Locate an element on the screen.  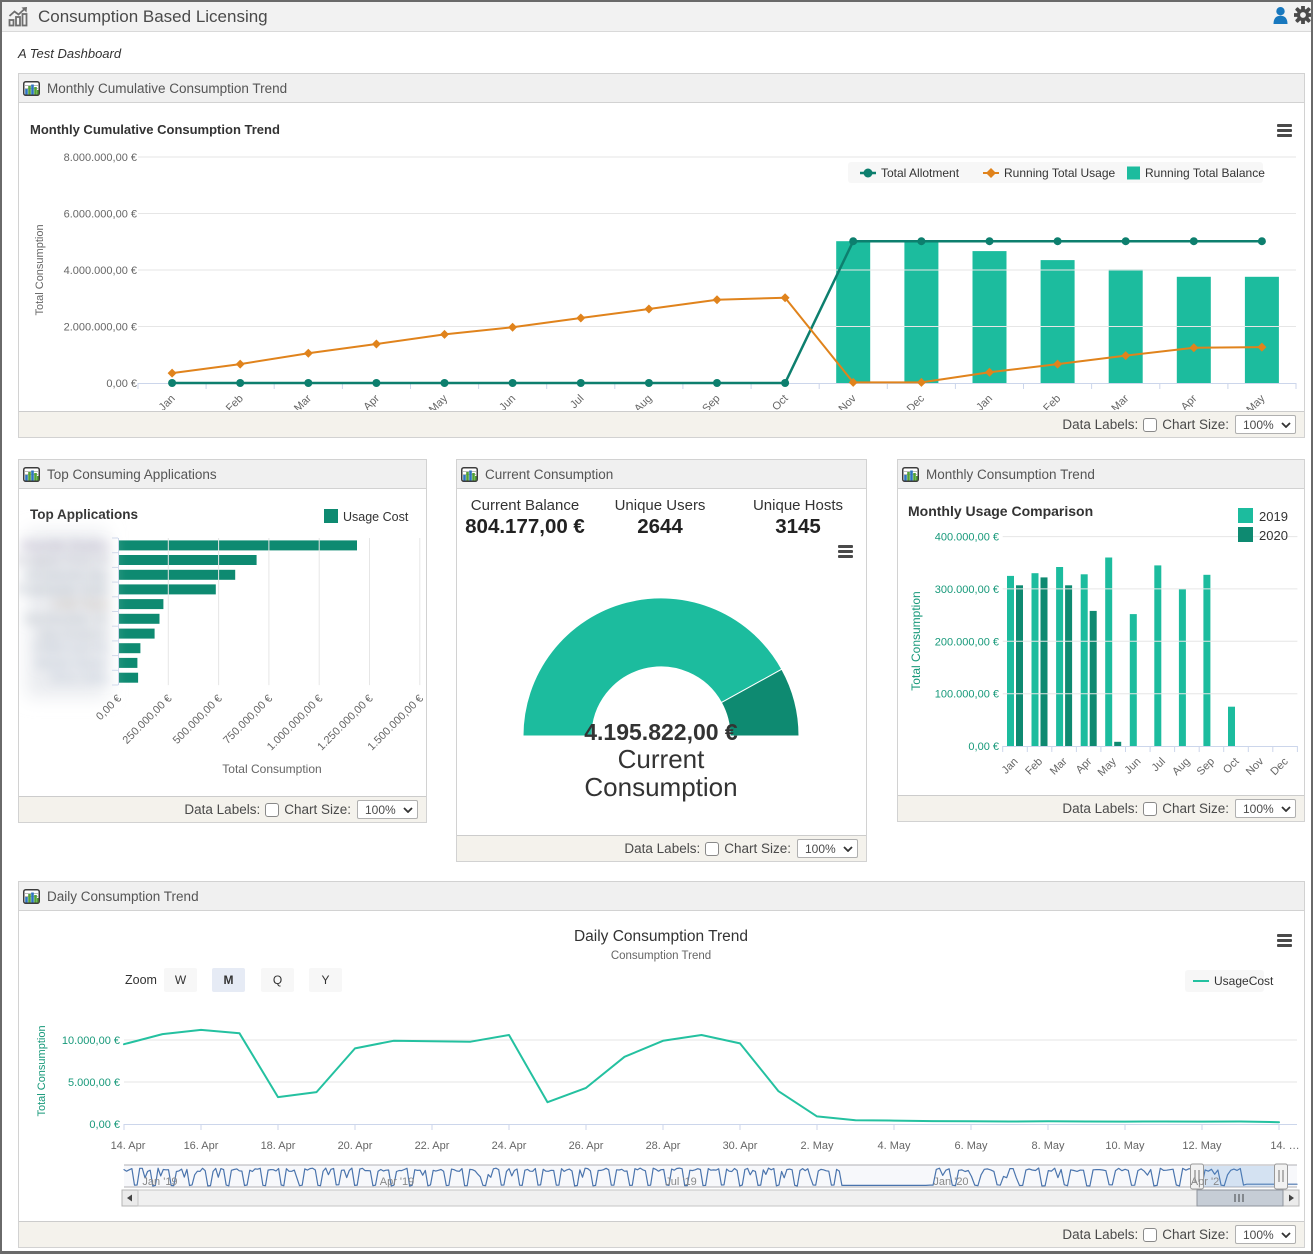
svg-text: M is located at coordinates (229, 980).